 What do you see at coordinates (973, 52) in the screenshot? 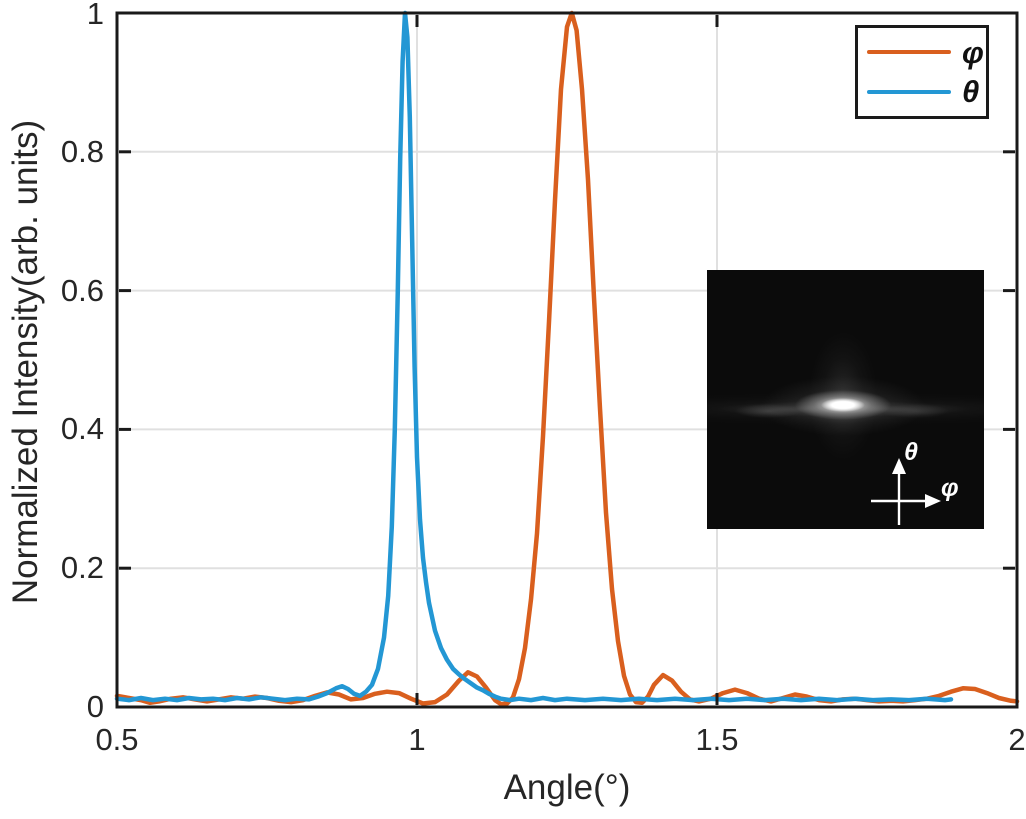
I see `legend-label-phi: φ` at bounding box center [973, 52].